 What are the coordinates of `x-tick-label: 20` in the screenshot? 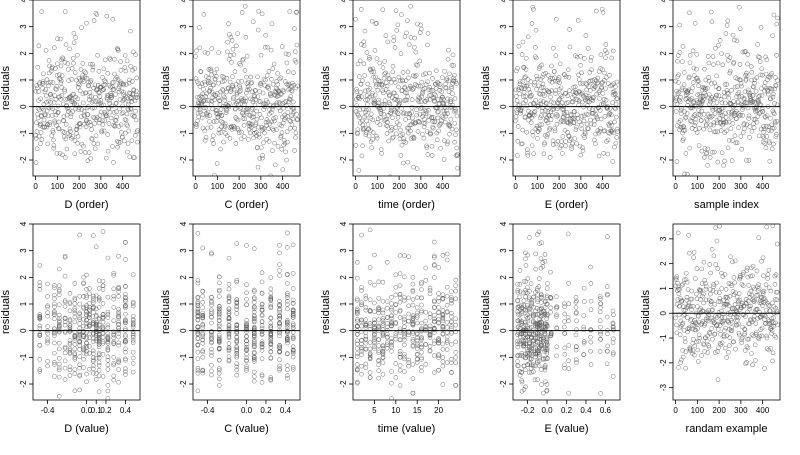 It's located at (438, 410).